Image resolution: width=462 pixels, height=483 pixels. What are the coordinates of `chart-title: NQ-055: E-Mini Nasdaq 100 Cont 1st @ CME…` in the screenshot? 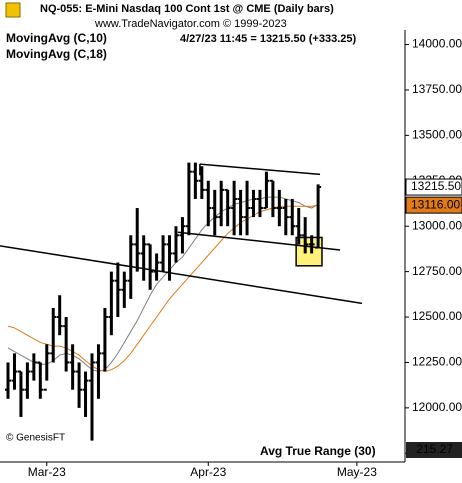 It's located at (187, 9).